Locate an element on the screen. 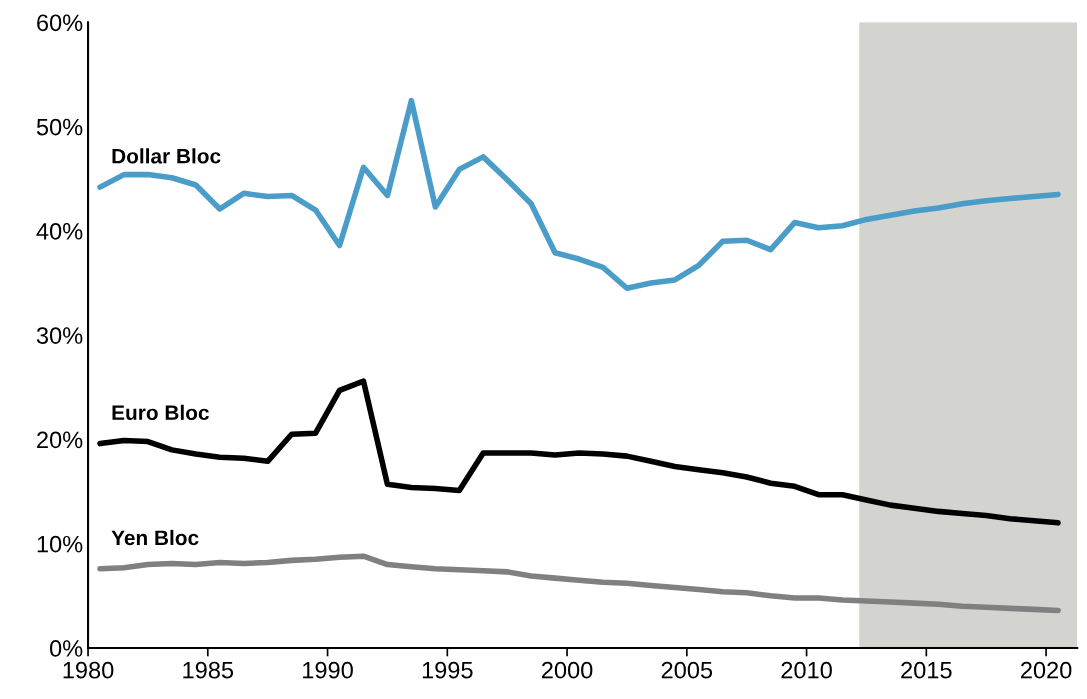 The width and height of the screenshot is (1087, 699). x-tick-label: 2000 is located at coordinates (567, 670).